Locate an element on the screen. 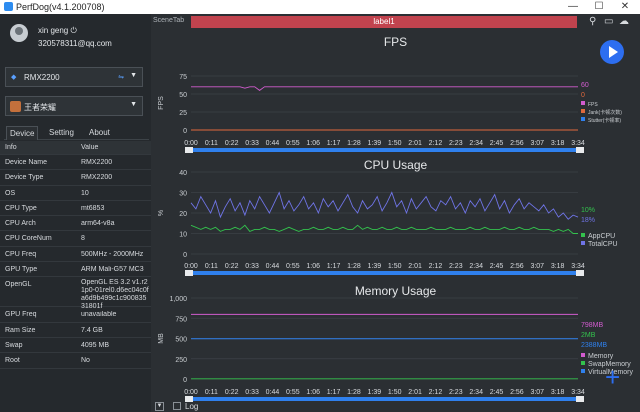 Image resolution: width=640 pixels, height=412 pixels. undefined-series-0-line is located at coordinates (384, 229).